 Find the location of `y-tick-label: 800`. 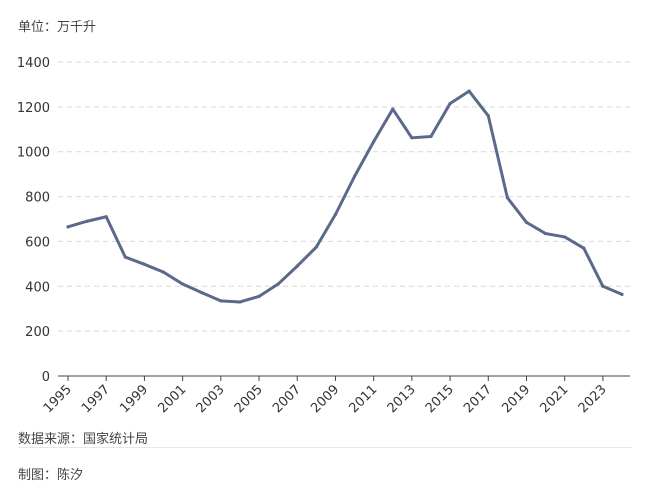

y-tick-label: 800 is located at coordinates (37, 198).